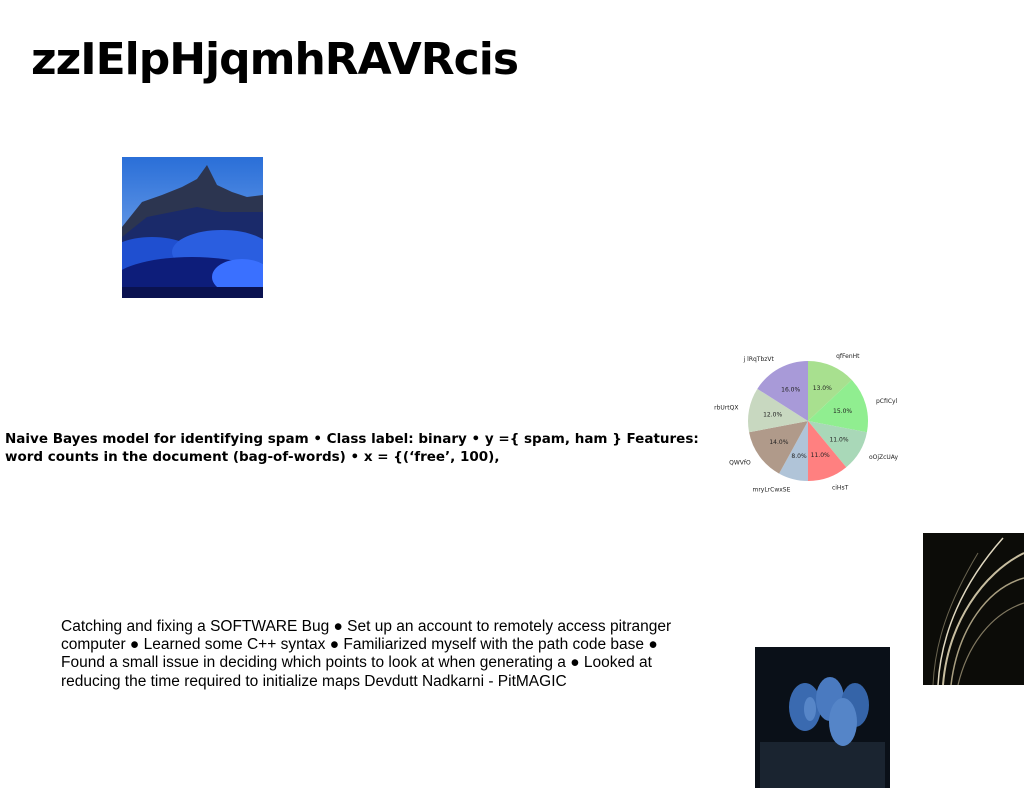  I want to click on pie-category-label: rbUrtQX, so click(726, 408).